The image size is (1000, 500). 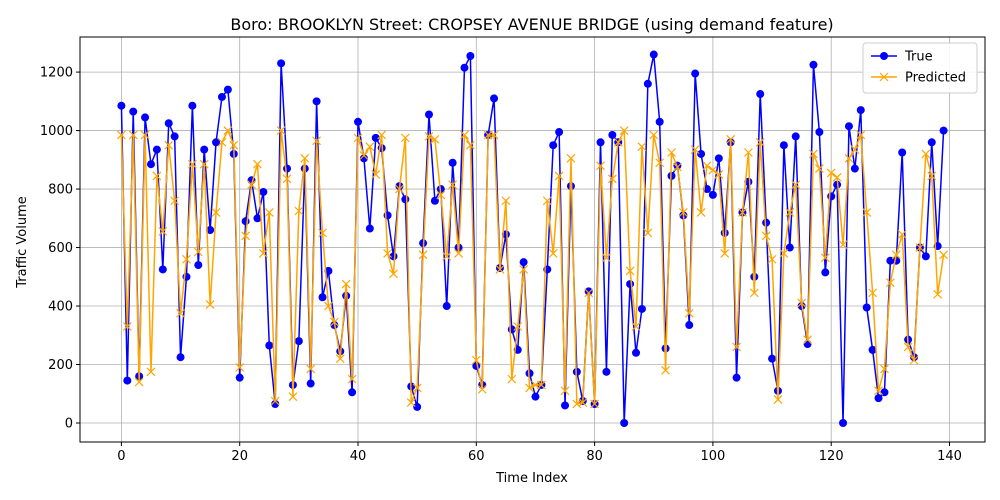 I want to click on legend-marker, so click(x=884, y=77).